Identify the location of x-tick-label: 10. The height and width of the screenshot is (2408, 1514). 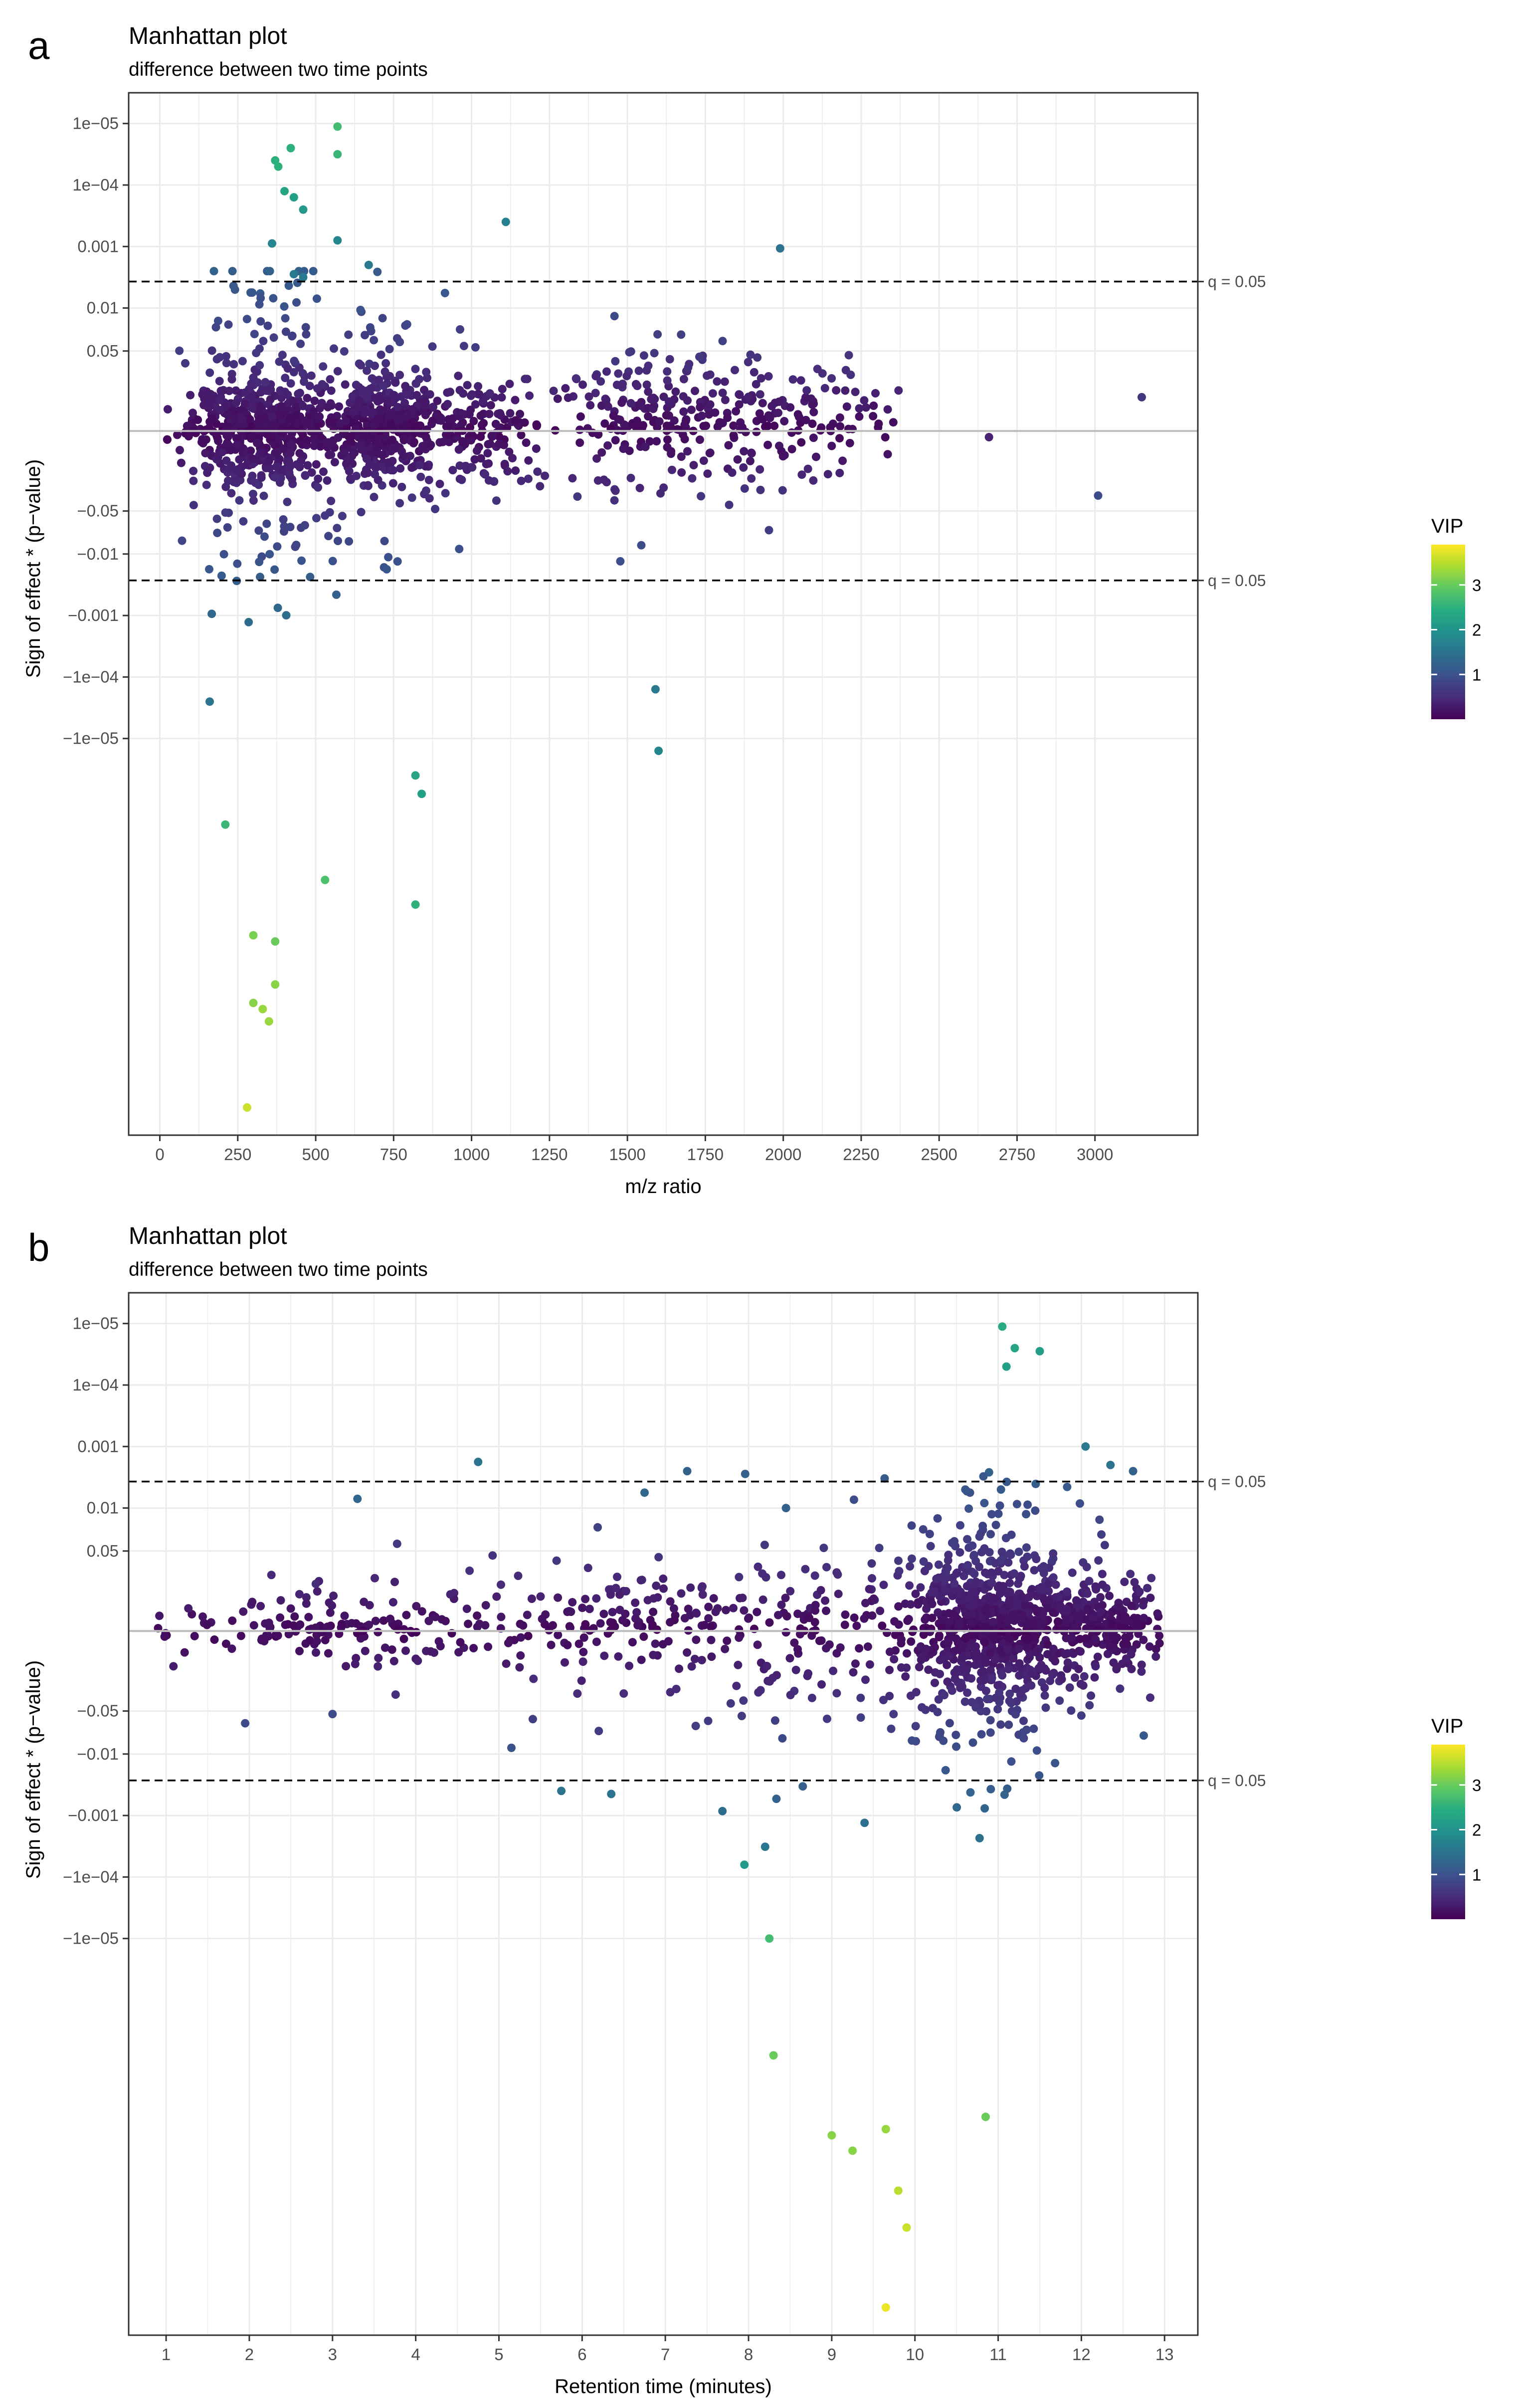
(915, 2355).